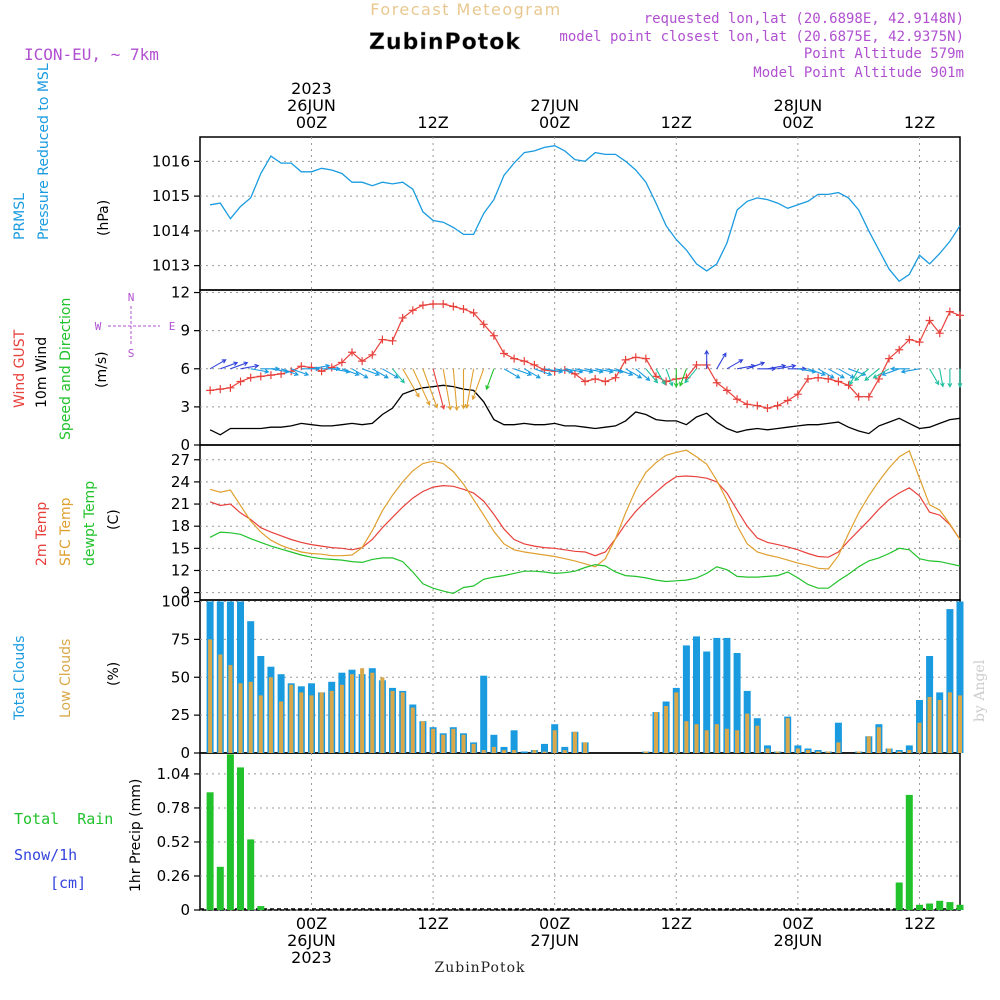 The image size is (1000, 1000). What do you see at coordinates (135, 325) in the screenshot?
I see `compass-rose: N S W E` at bounding box center [135, 325].